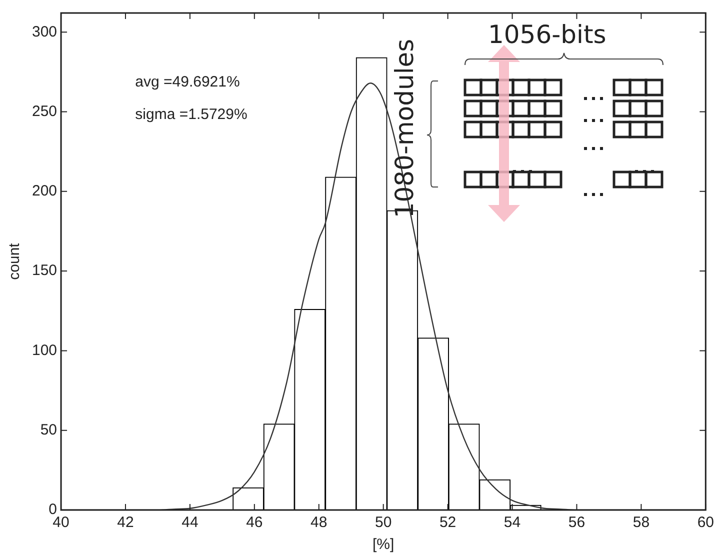 The width and height of the screenshot is (718, 560). I want to click on x-tick-label: 46, so click(254, 523).